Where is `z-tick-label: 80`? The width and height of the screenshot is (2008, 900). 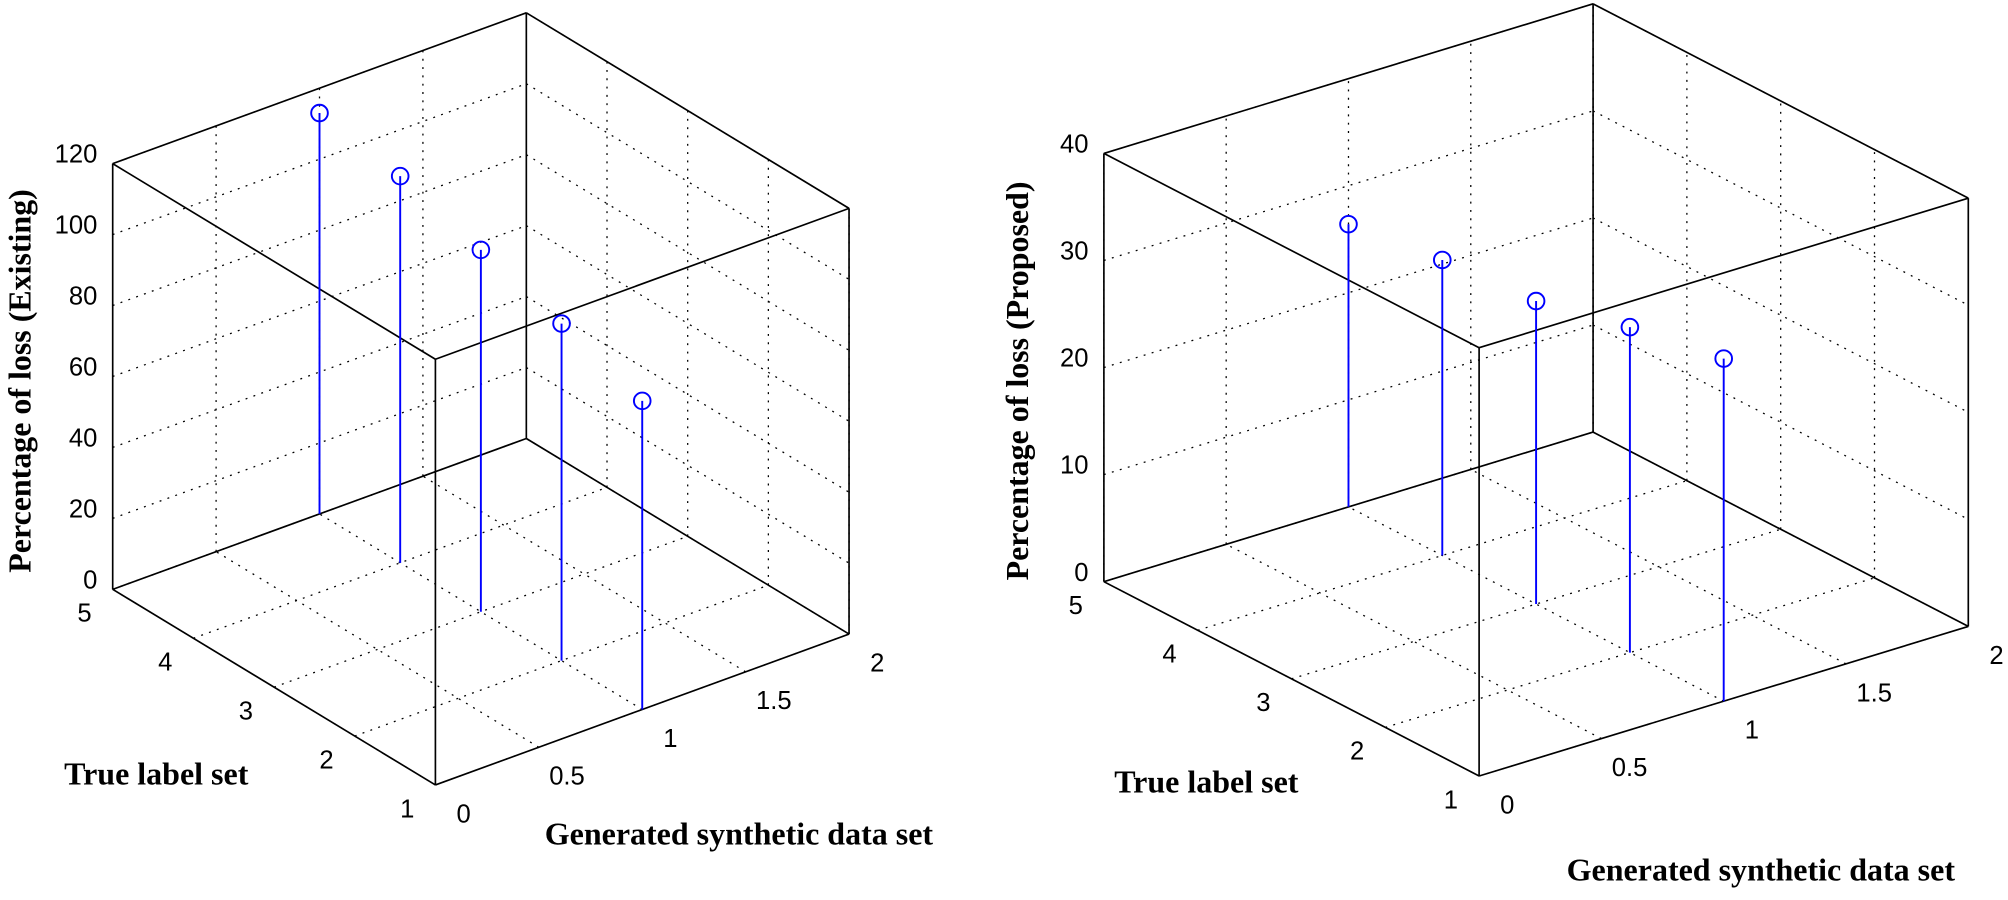 z-tick-label: 80 is located at coordinates (83, 297).